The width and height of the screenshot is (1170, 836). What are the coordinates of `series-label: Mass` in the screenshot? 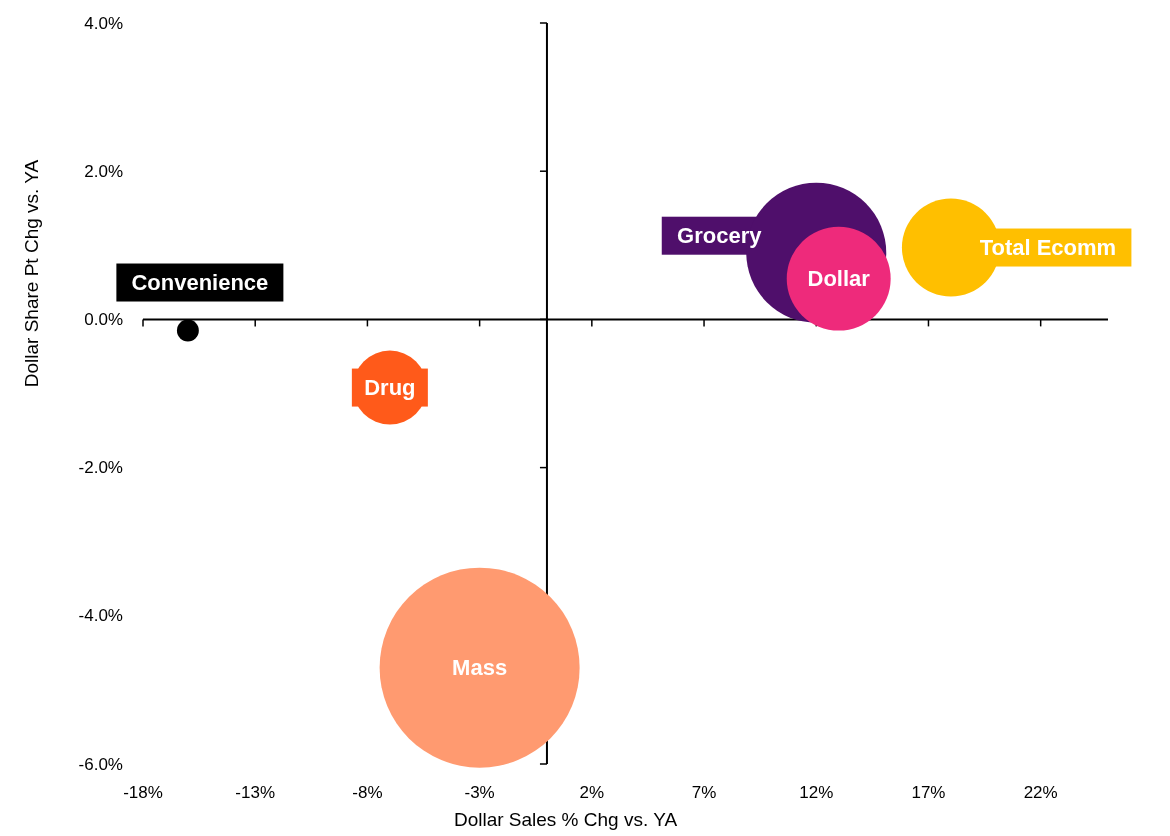 It's located at (480, 668).